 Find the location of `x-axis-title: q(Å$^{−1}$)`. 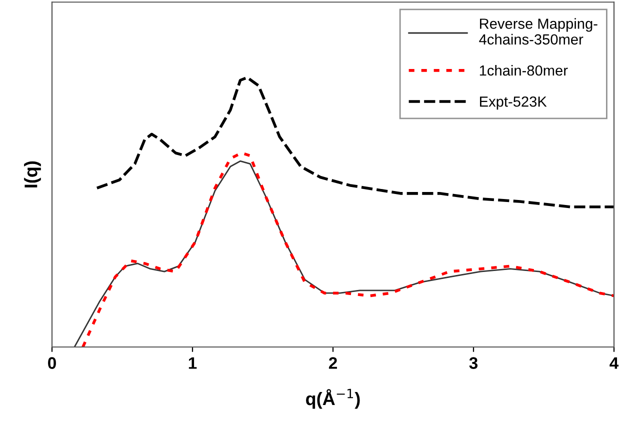

x-axis-title: q(Å$^{−1}$) is located at coordinates (333, 398).